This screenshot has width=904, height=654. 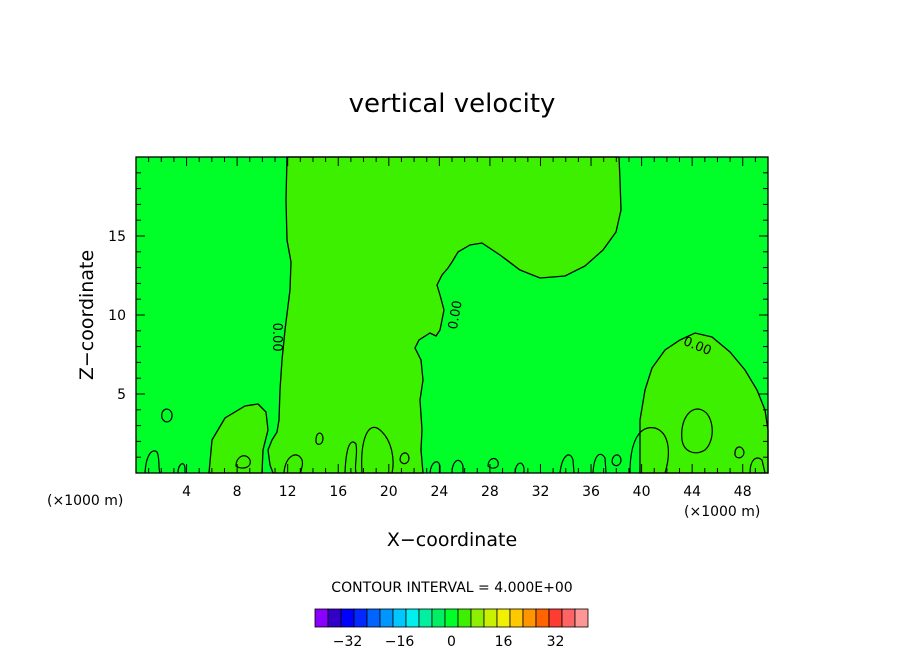 What do you see at coordinates (87, 315) in the screenshot?
I see `y-axis-label: Z−coordinate` at bounding box center [87, 315].